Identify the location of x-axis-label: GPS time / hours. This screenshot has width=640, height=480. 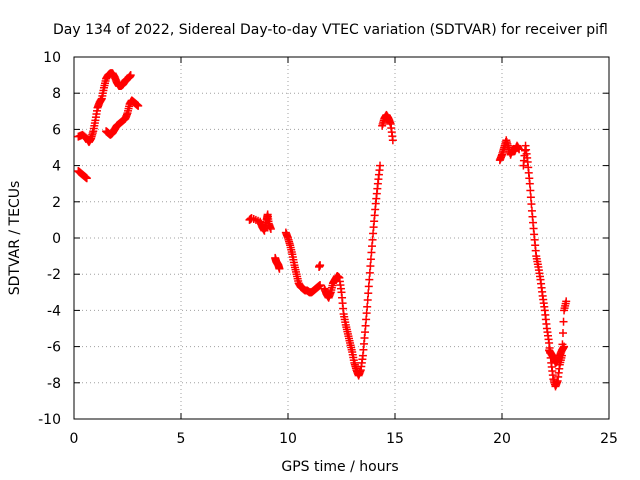
(339, 467).